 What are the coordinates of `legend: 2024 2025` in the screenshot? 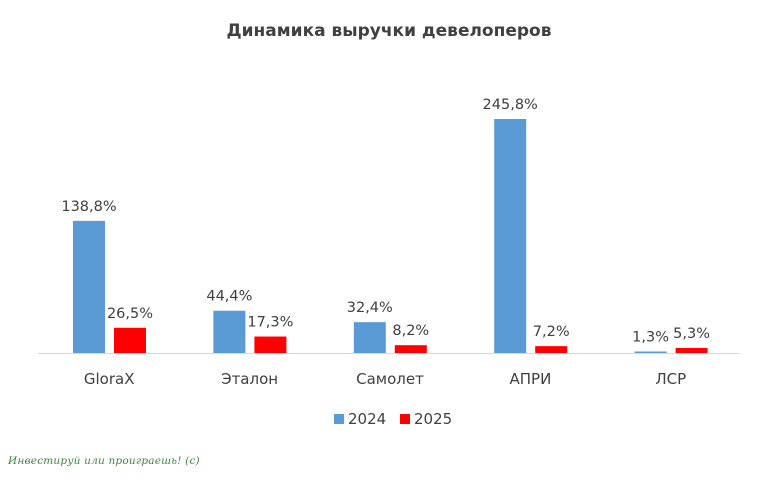 It's located at (393, 419).